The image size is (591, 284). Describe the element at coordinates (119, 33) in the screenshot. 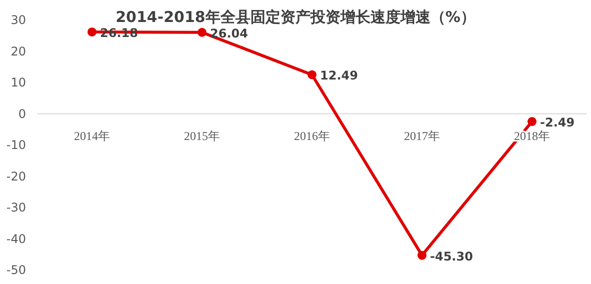

I see `data-label: 26.18` at that location.